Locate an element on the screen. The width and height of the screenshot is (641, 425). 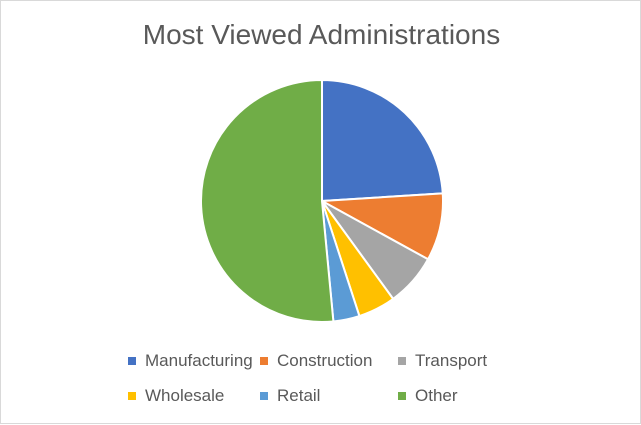
legend-label: Retail is located at coordinates (299, 395).